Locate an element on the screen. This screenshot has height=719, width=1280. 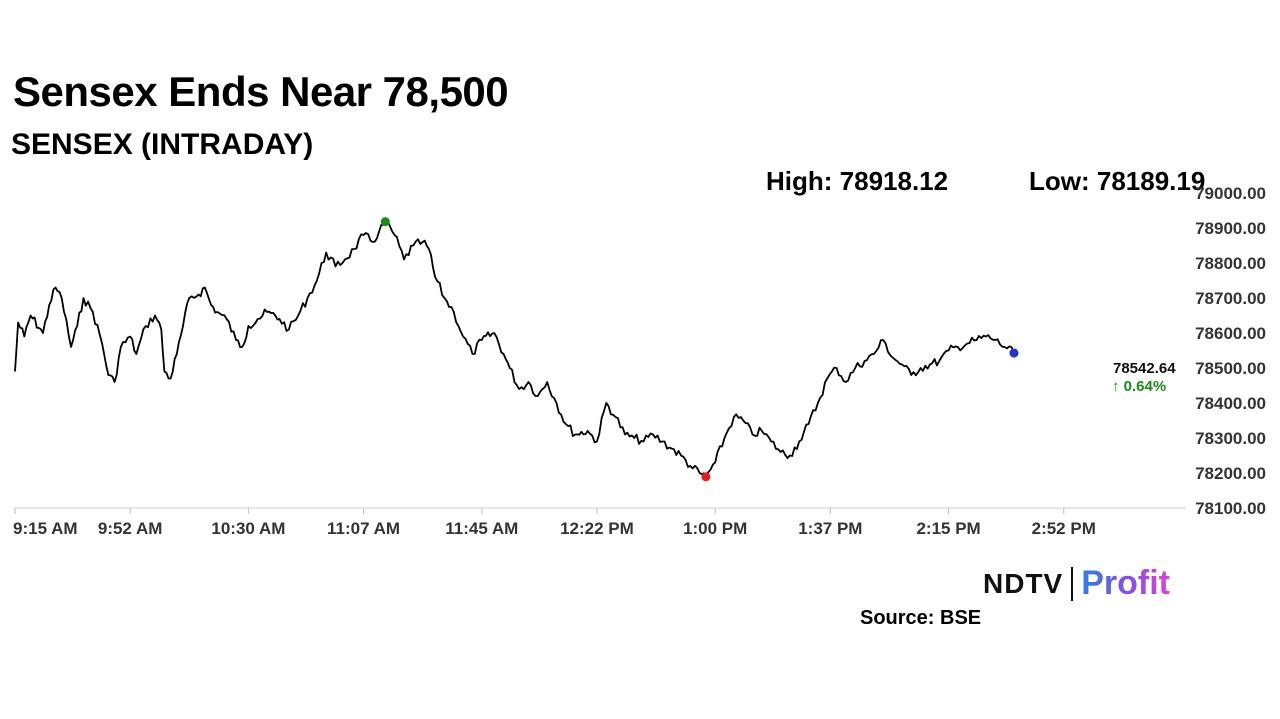
x-tick-label: 1:37 PM is located at coordinates (830, 528).